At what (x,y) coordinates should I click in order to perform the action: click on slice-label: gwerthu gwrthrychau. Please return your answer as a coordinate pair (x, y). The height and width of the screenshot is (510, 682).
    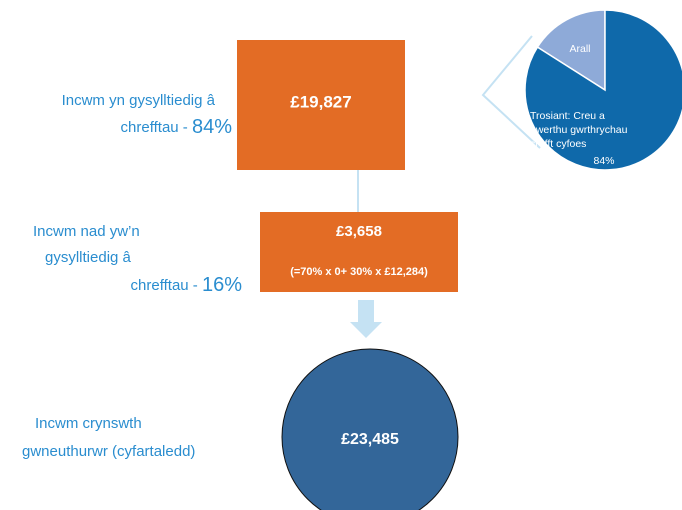
    Looking at the image, I should click on (579, 130).